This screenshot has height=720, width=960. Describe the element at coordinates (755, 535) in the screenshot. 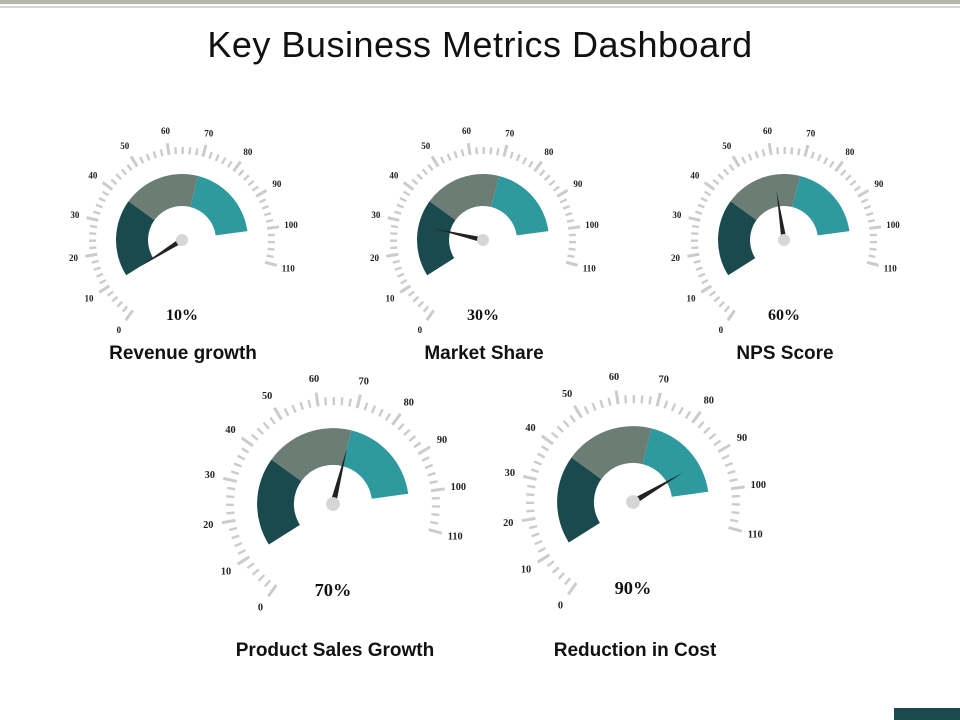

I see `gauge-tick-label: 110` at that location.